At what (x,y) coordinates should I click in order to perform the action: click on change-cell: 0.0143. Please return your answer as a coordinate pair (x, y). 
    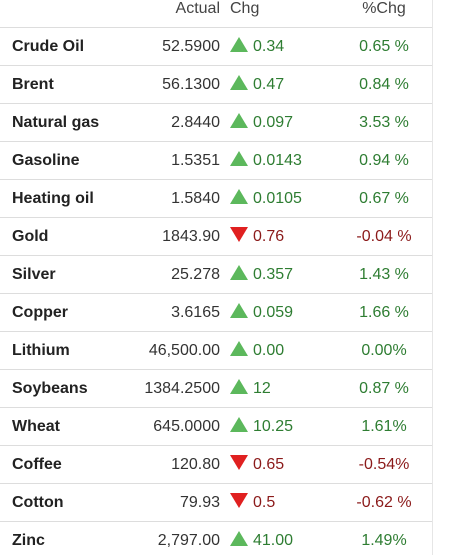
    Looking at the image, I should click on (281, 161).